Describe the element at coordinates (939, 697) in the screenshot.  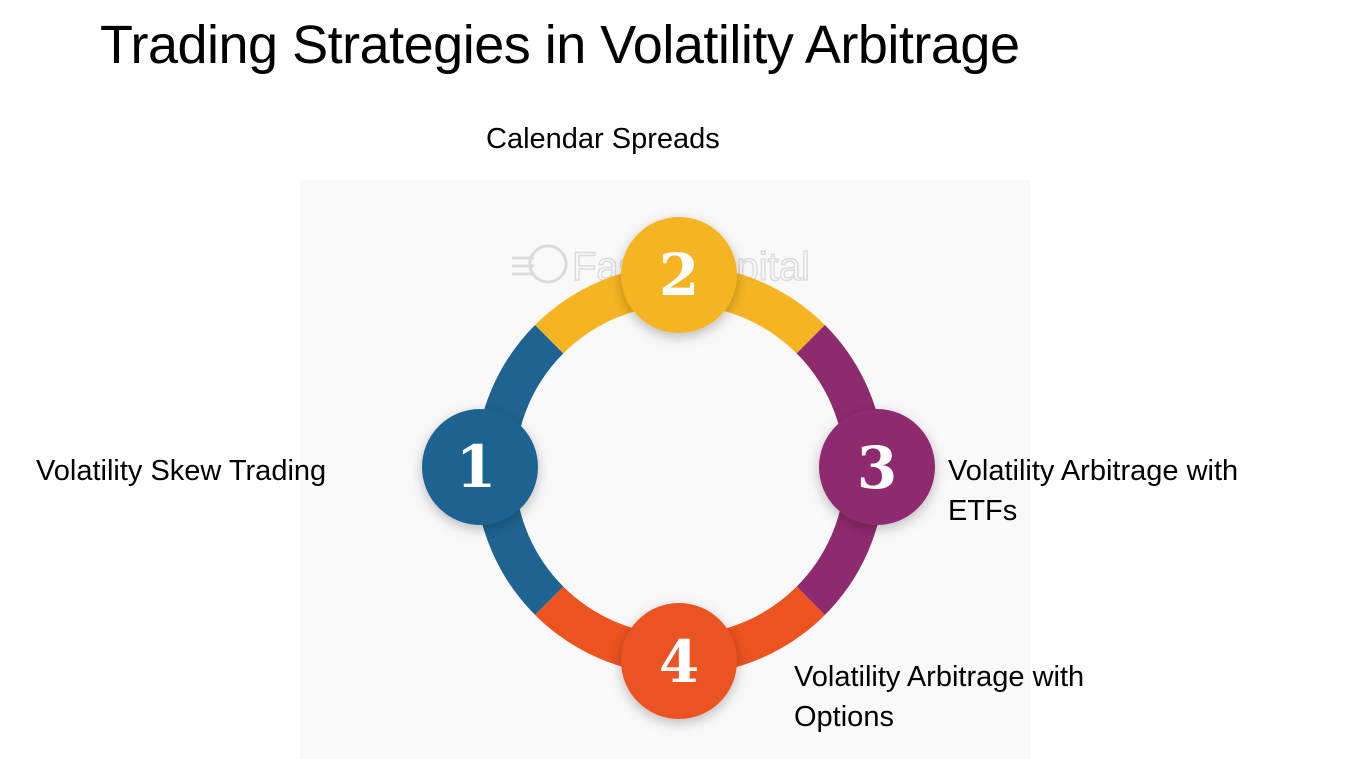
I see `step-label-volatility-arbitrage-options: Volatility Arbitrage with Options` at that location.